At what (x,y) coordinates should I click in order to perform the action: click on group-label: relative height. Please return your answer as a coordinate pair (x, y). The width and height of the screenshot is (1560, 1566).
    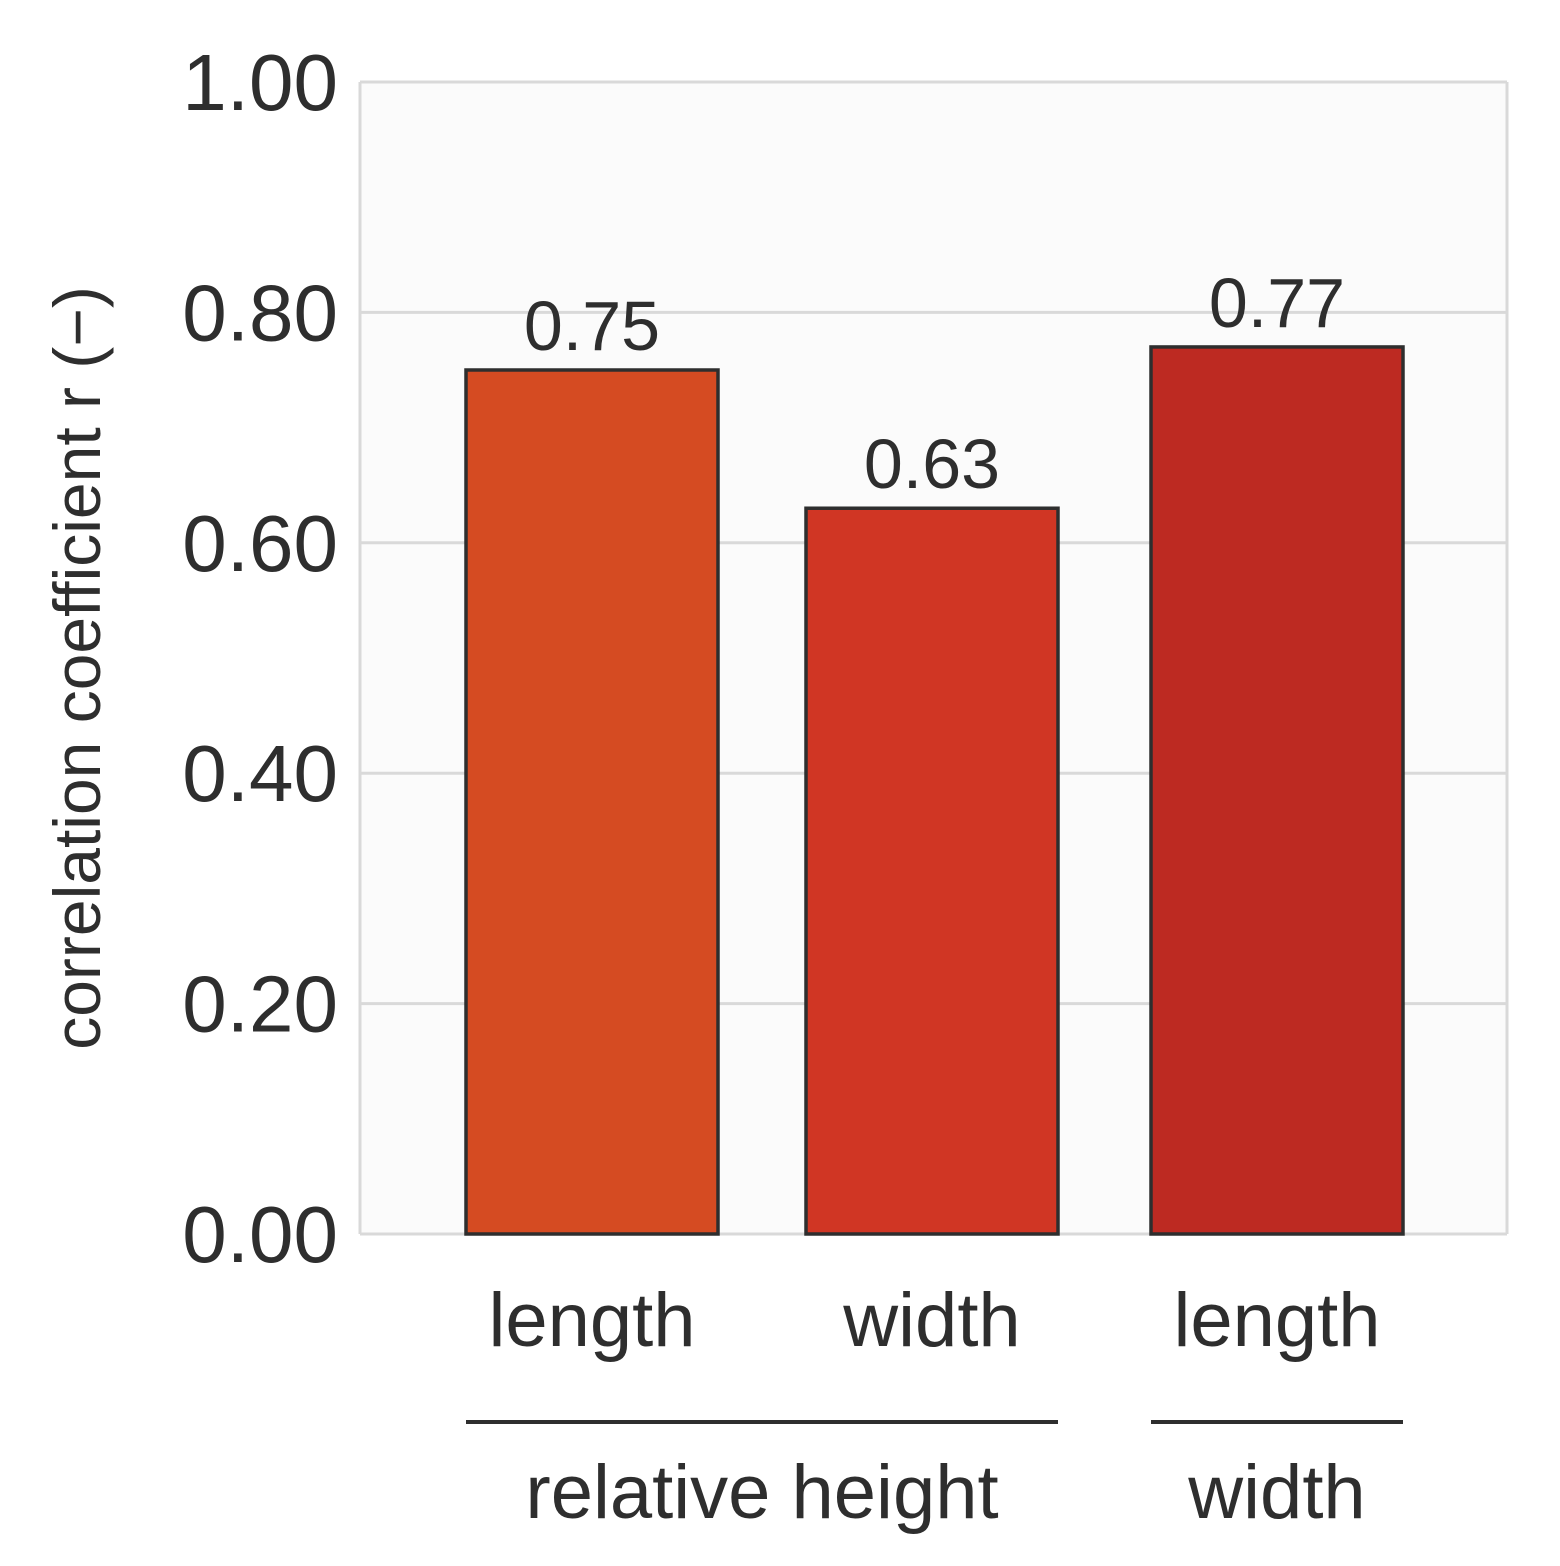
    Looking at the image, I should click on (761, 1492).